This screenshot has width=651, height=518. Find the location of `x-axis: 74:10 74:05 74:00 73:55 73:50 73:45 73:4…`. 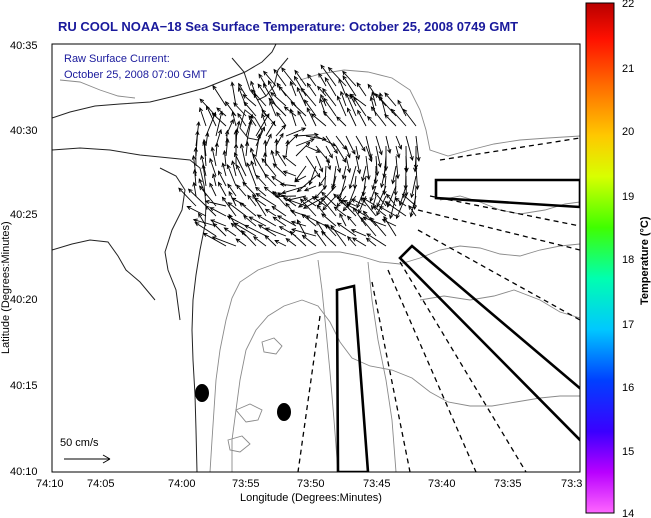

x-axis: 74:10 74:05 74:00 73:55 73:50 73:45 73:4… is located at coordinates (309, 491).